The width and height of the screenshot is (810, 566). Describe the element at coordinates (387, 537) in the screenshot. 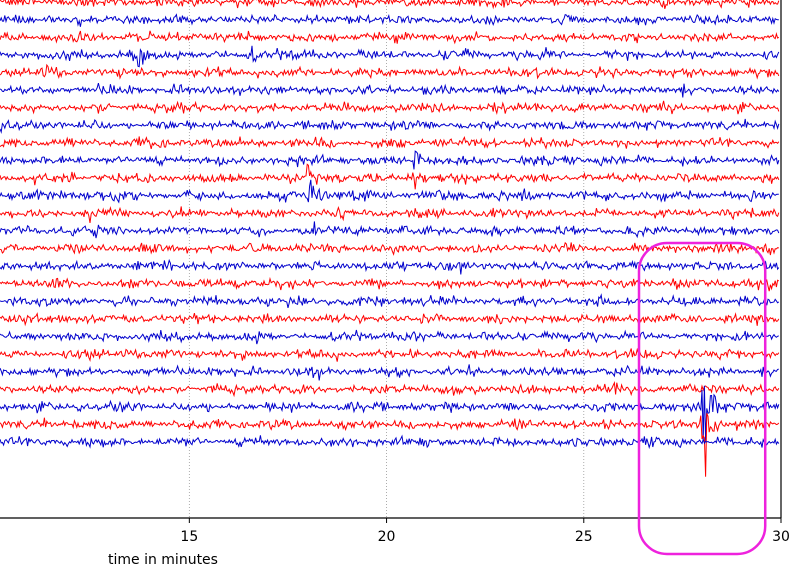

I see `x-tick-label: 20` at that location.